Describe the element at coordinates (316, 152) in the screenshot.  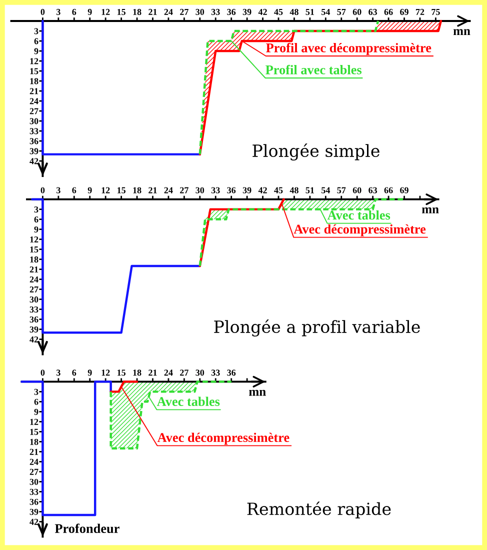
I see `text: Plongée simple` at that location.